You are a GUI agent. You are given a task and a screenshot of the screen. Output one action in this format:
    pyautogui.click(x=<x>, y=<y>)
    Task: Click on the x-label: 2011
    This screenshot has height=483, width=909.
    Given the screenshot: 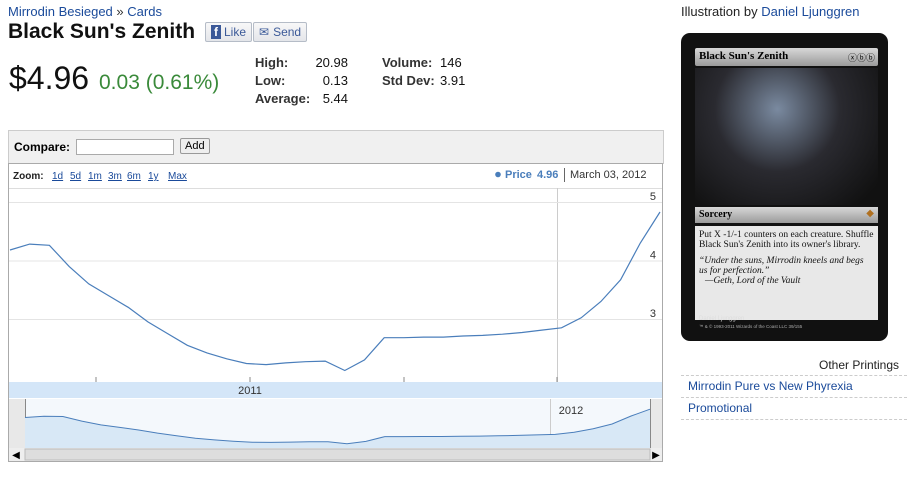 What is the action you would take?
    pyautogui.click(x=250, y=391)
    